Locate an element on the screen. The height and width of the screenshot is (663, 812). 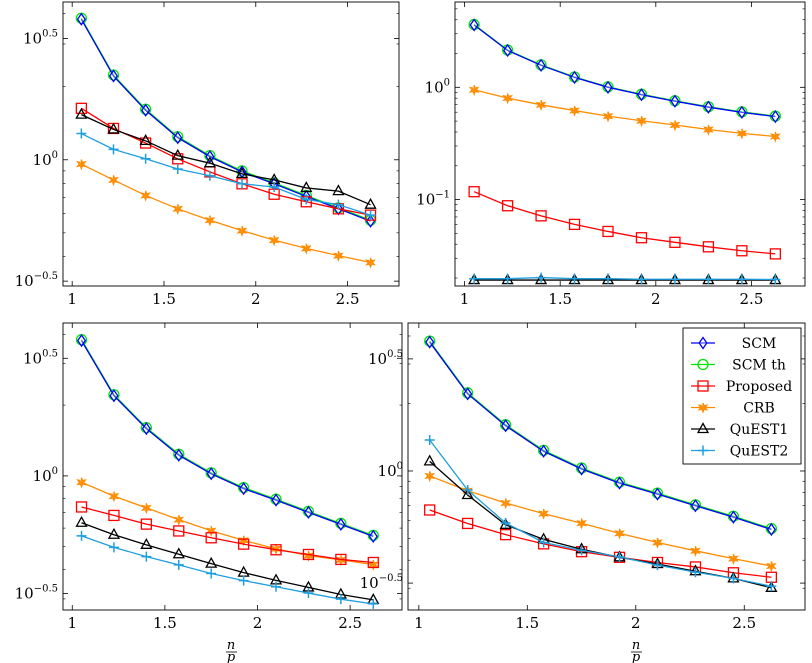
y-tick-label: 10⁻¹ is located at coordinates (433, 199).